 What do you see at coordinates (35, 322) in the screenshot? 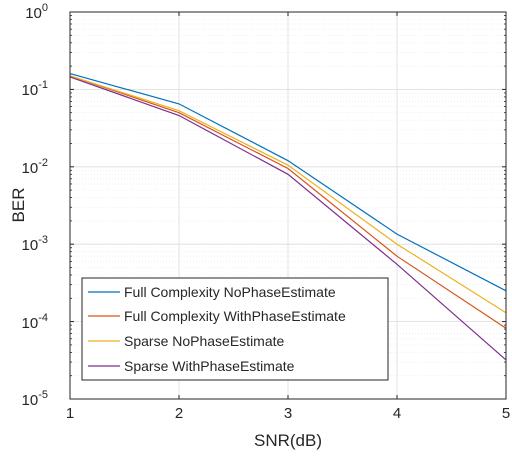
I see `y-tick-label: 10⁻⁴` at bounding box center [35, 322].